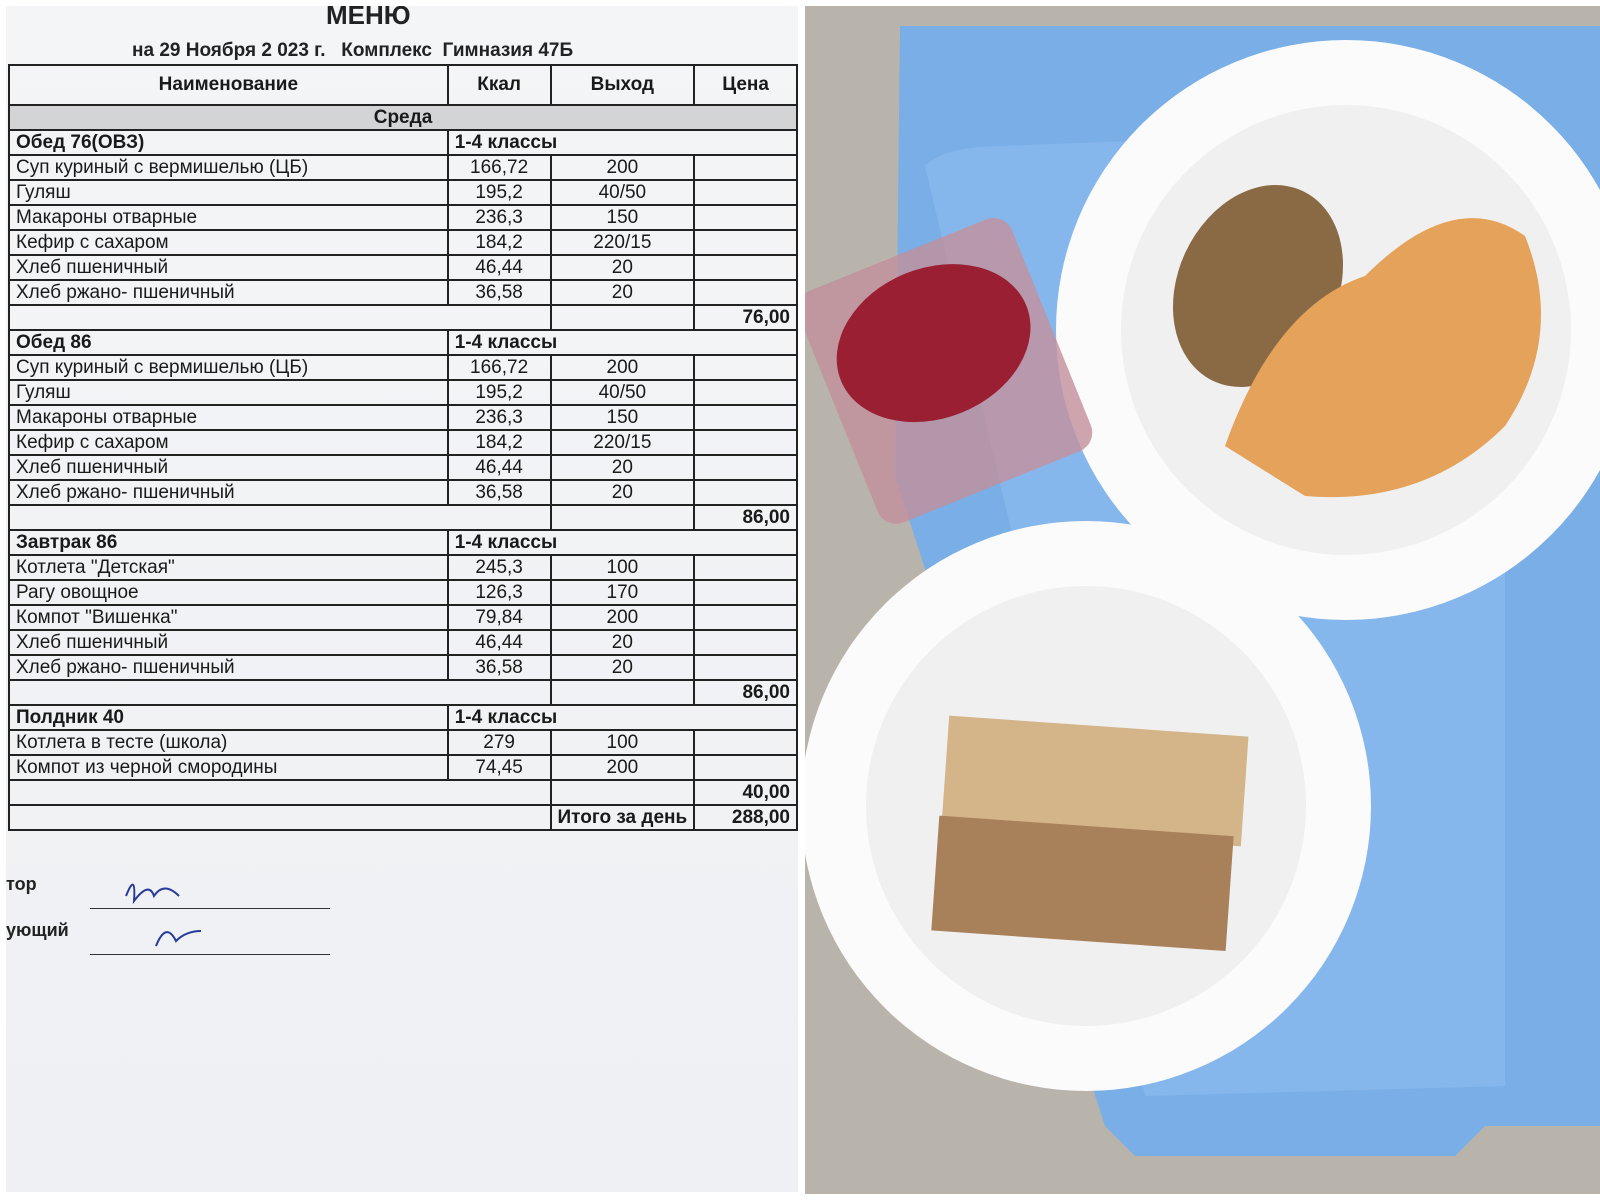 The image size is (1600, 1200). Describe the element at coordinates (499, 417) in the screenshot. I see `table-cell: 236,3` at that location.